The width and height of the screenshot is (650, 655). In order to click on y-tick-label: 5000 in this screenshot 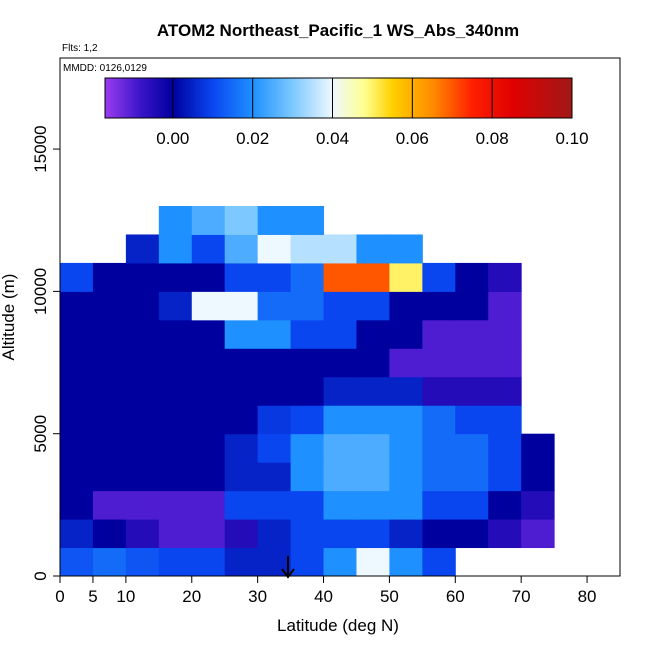, I will do `click(40, 434)`.